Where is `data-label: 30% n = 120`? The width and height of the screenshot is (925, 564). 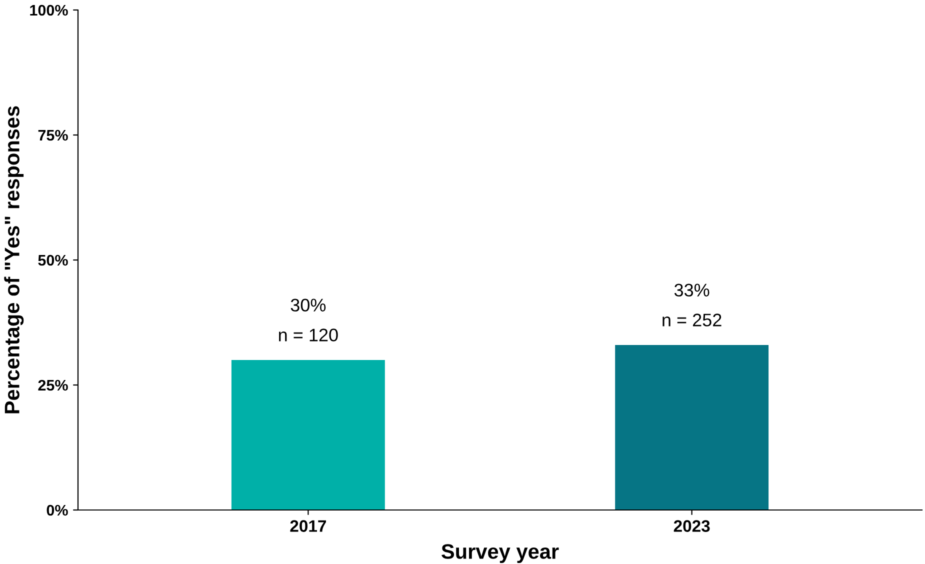 data-label: 30% n = 120 is located at coordinates (308, 320).